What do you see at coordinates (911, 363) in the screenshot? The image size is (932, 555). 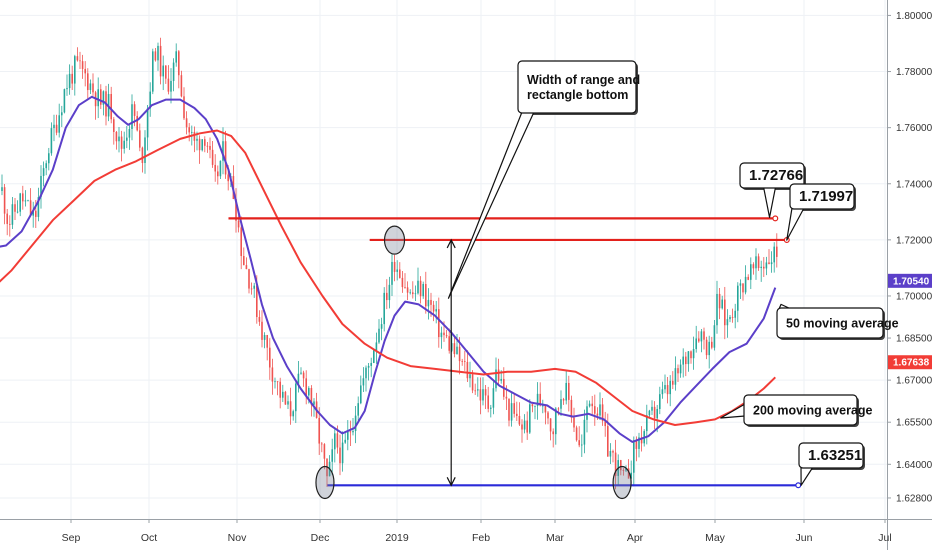 I see `price-tag-label: 1.67638` at bounding box center [911, 363].